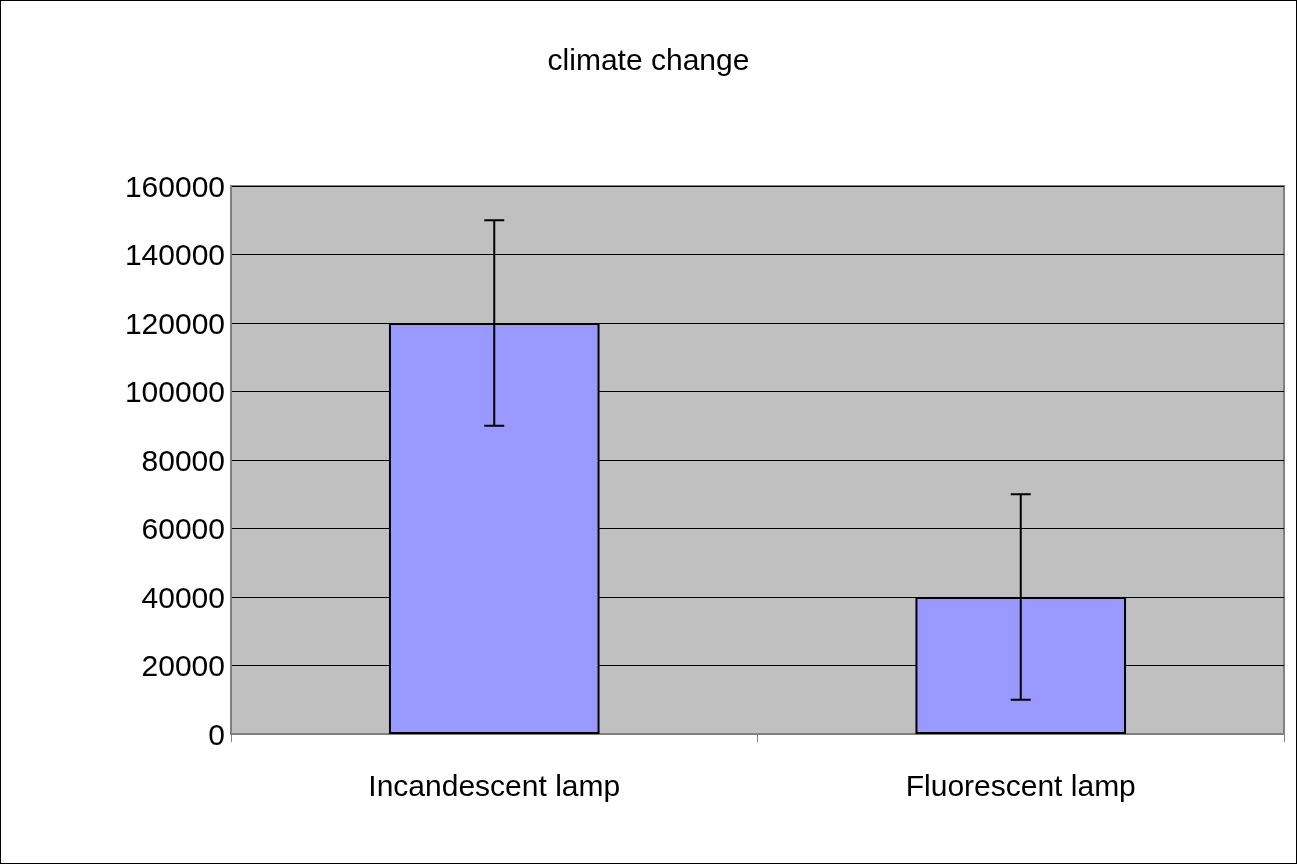 The height and width of the screenshot is (864, 1297). I want to click on y-tick-label: 80000, so click(183, 460).